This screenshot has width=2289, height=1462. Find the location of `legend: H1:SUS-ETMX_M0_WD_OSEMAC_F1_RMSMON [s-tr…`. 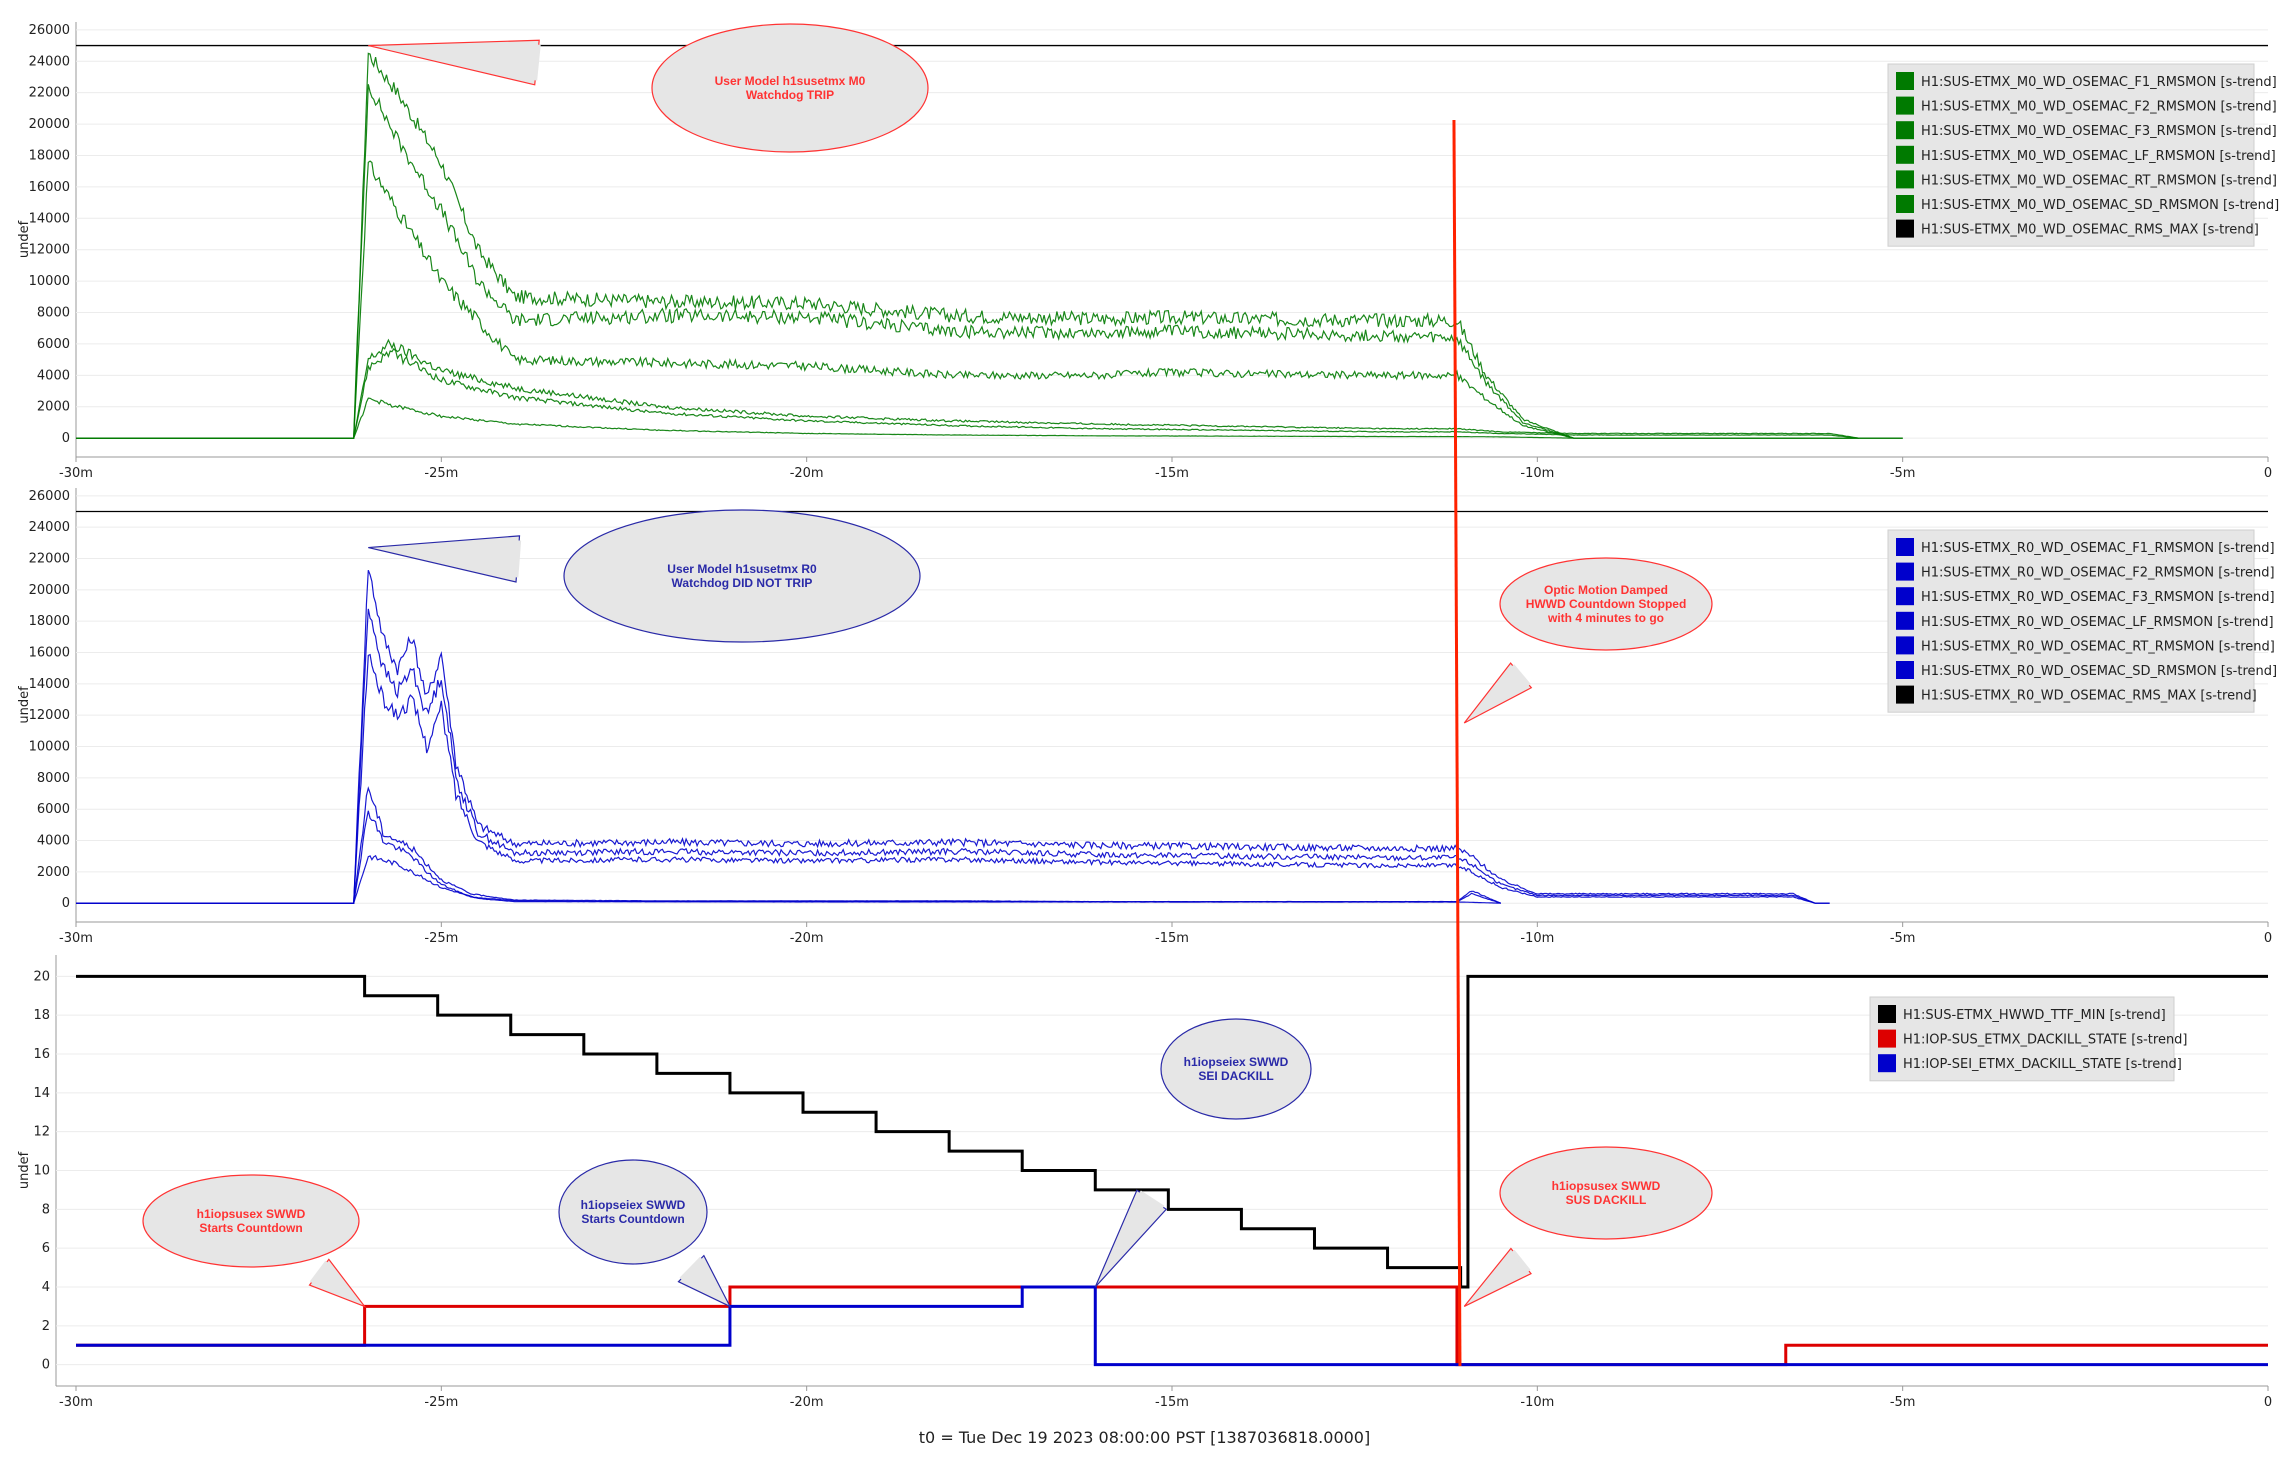

legend: H1:SUS-ETMX_M0_WD_OSEMAC_F1_RMSMON [s-tr… is located at coordinates (2083, 155).